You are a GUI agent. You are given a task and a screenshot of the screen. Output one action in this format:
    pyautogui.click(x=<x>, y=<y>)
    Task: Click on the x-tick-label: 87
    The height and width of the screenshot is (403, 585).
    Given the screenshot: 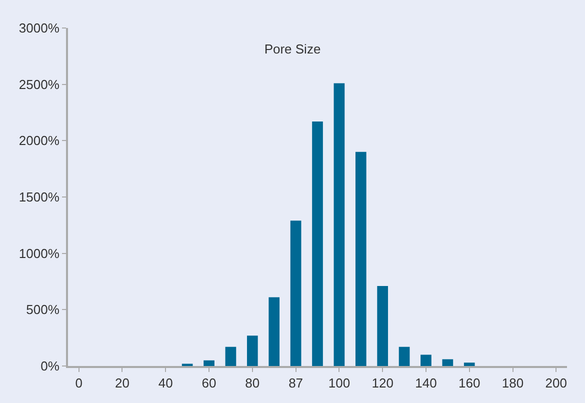 What is the action you would take?
    pyautogui.click(x=296, y=383)
    